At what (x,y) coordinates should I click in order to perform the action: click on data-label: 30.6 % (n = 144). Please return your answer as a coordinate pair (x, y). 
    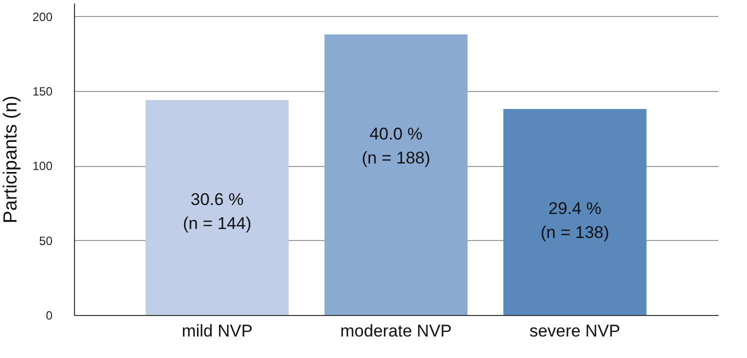
    Looking at the image, I should click on (217, 212).